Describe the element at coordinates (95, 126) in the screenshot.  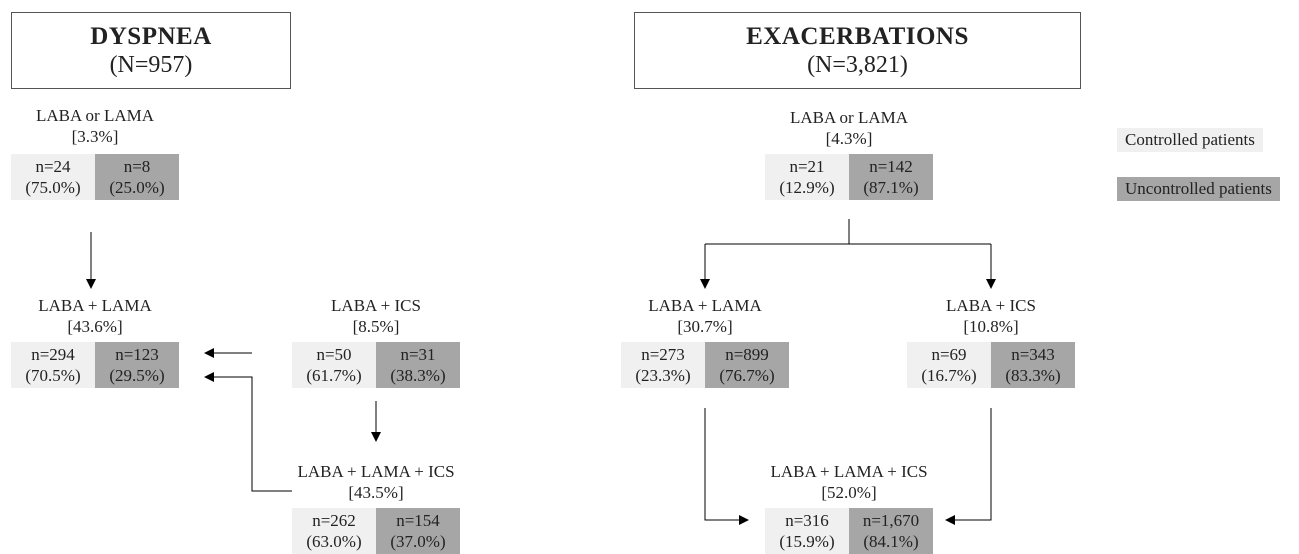
I see `dys-laba-or-lama-label: LABA or LAMA [3.3%]` at that location.